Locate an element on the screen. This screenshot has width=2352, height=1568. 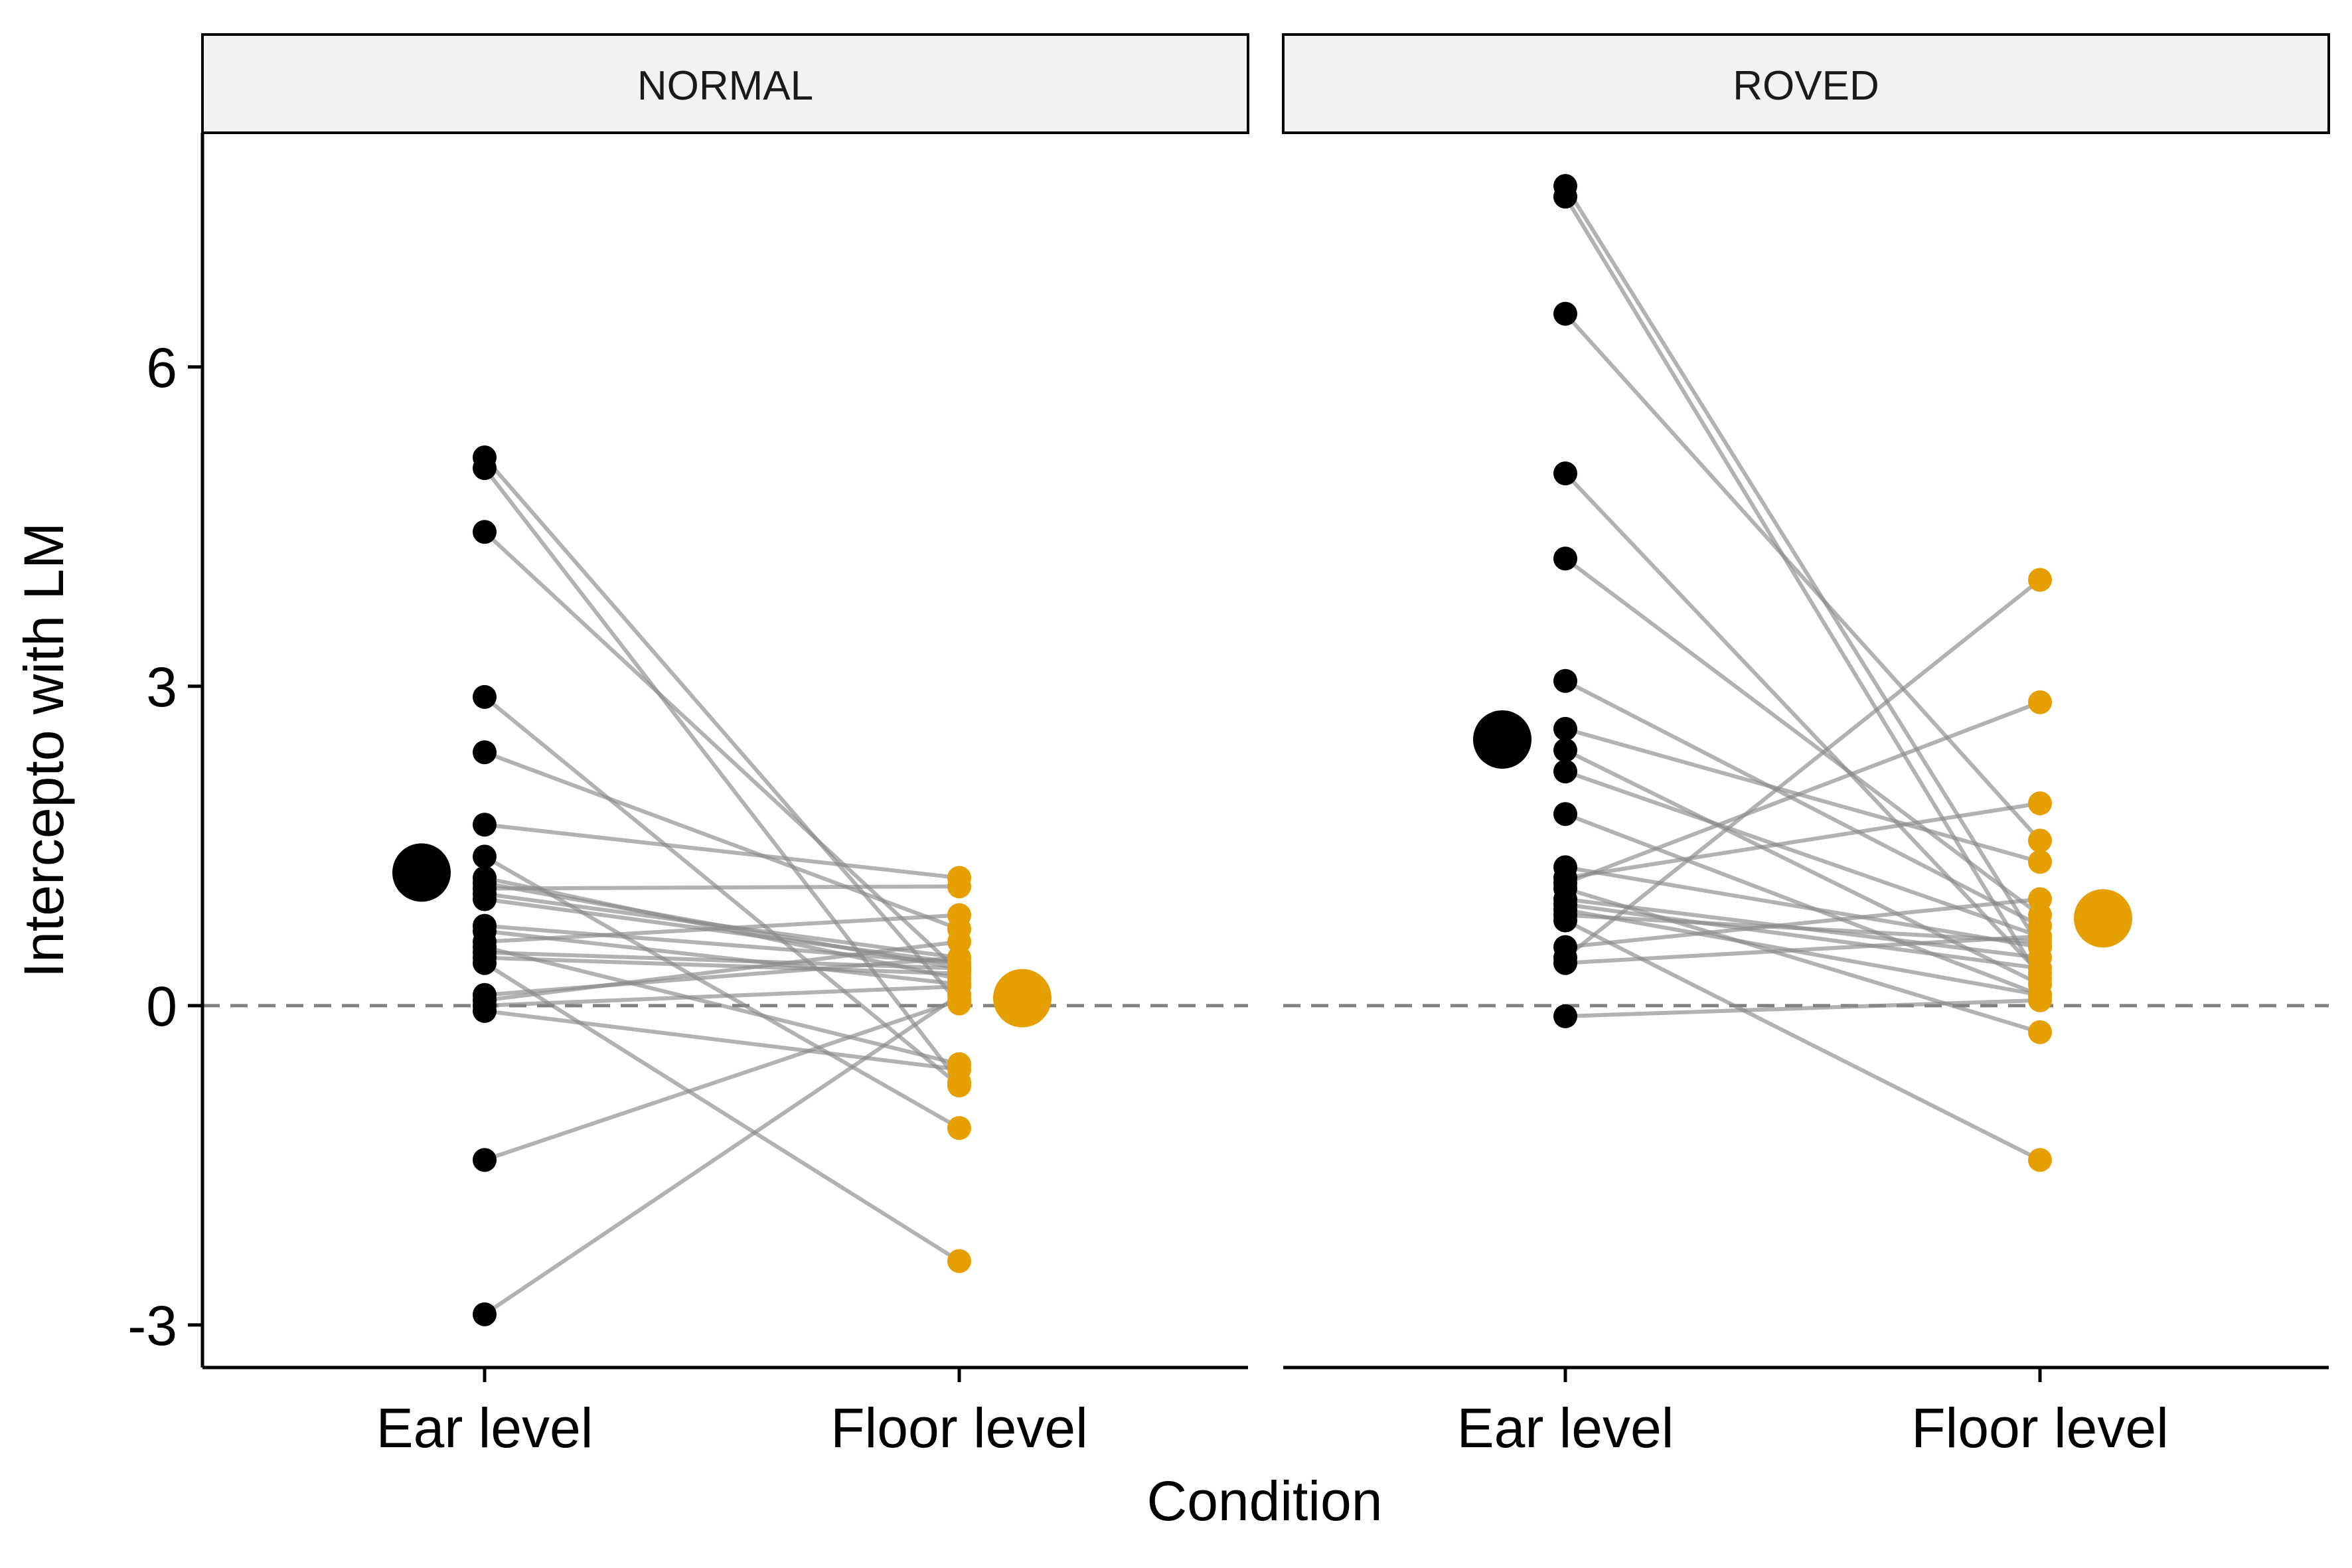
facet-strip-label: NORMAL is located at coordinates (725, 86).